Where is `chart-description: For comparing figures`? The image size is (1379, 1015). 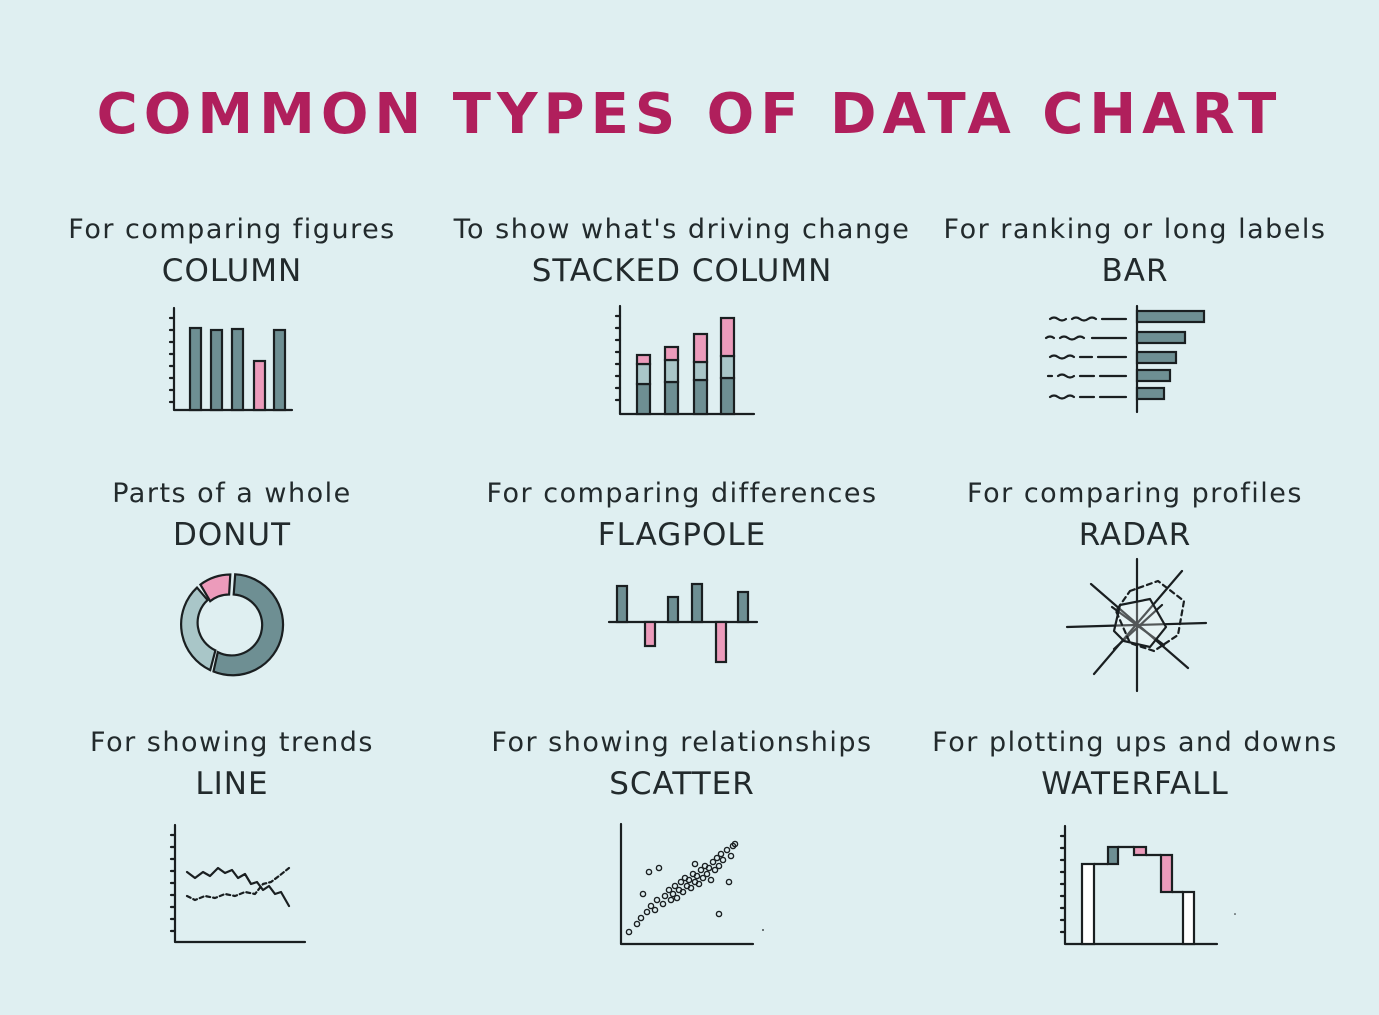
chart-description: For comparing figures is located at coordinates (232, 229).